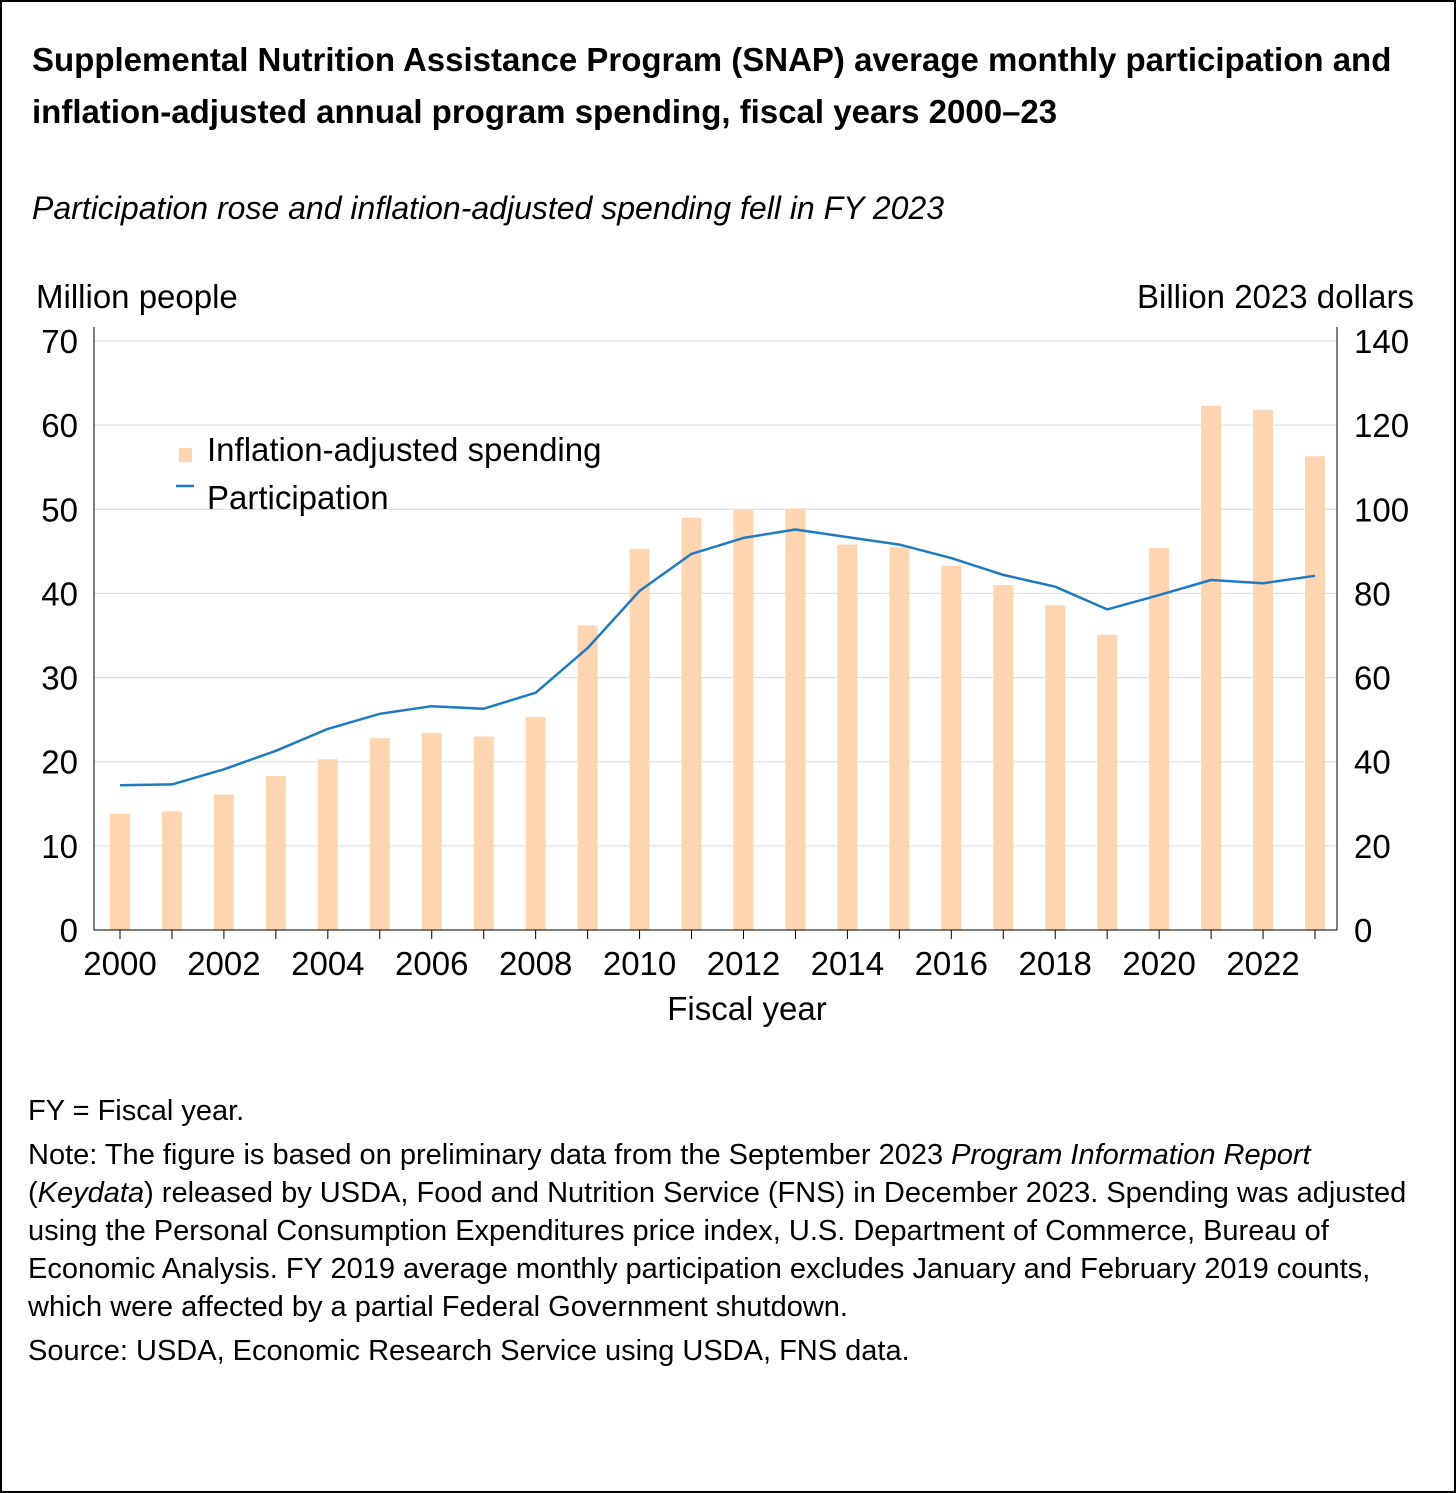 This screenshot has height=1493, width=1456. Describe the element at coordinates (119, 963) in the screenshot. I see `x-tick-label: 2000` at that location.